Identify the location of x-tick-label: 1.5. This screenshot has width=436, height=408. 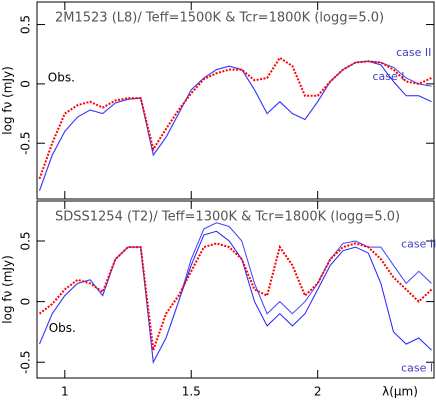
(191, 392).